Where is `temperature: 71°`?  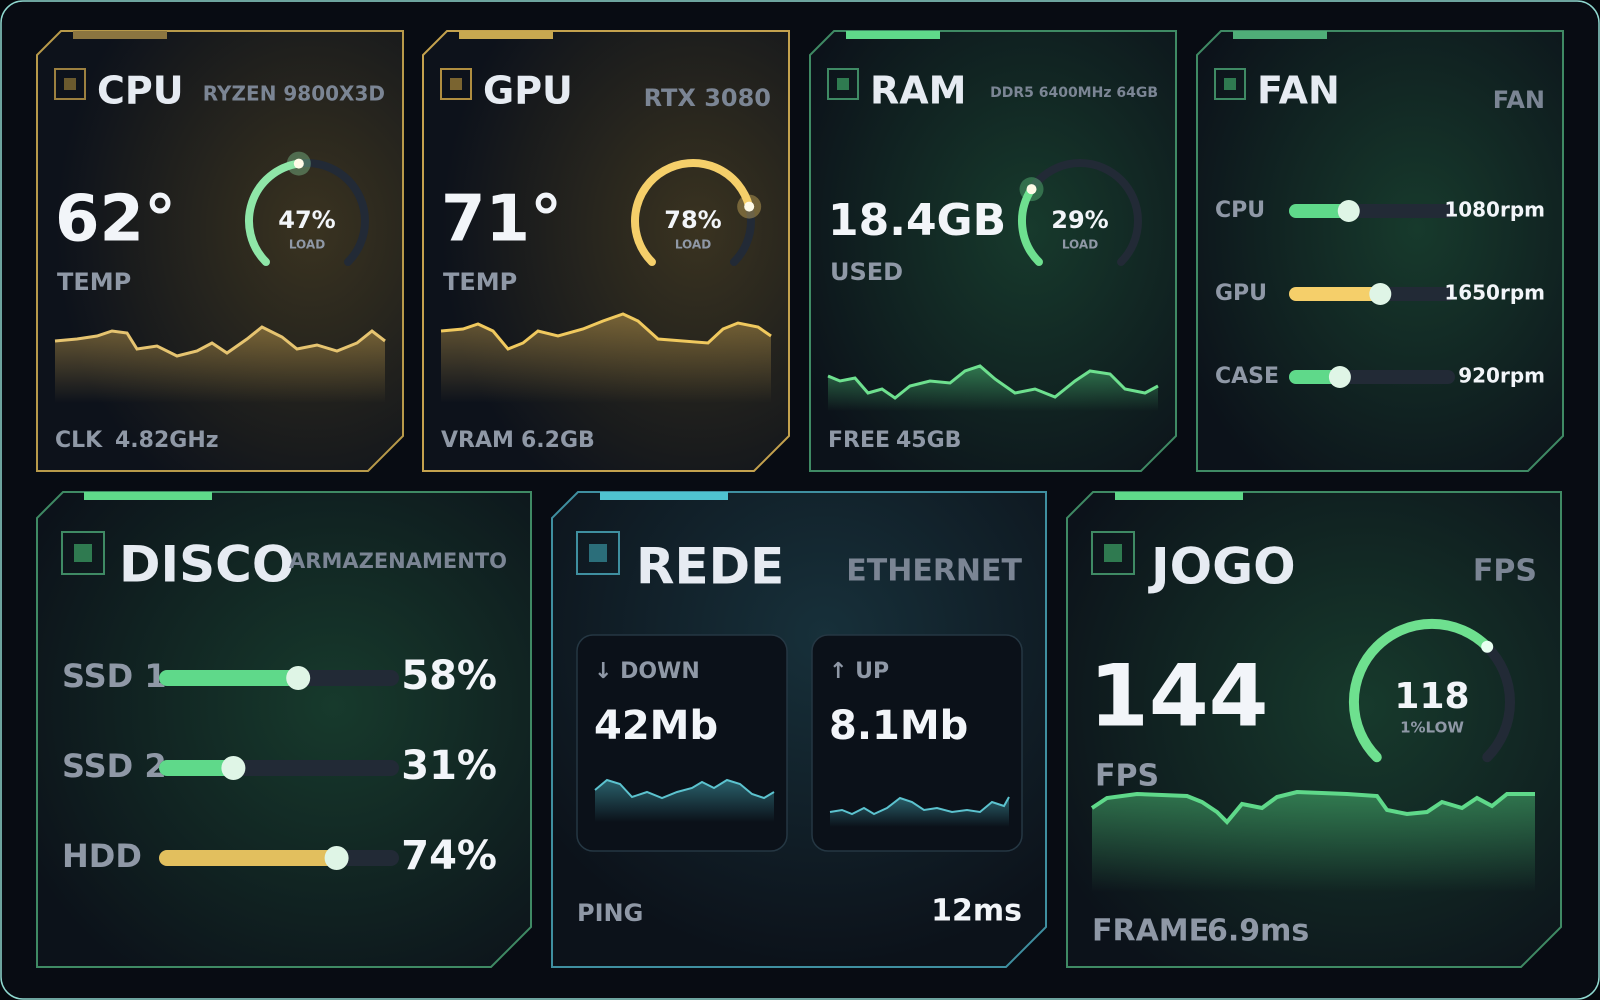
temperature: 71° is located at coordinates (501, 220).